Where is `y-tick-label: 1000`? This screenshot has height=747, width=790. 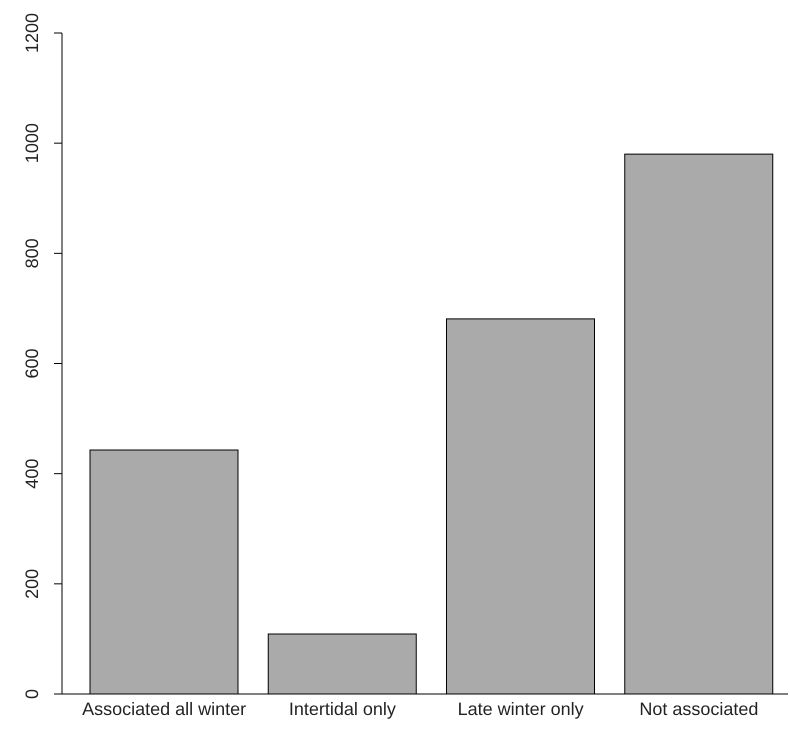
y-tick-label: 1000 is located at coordinates (32, 143).